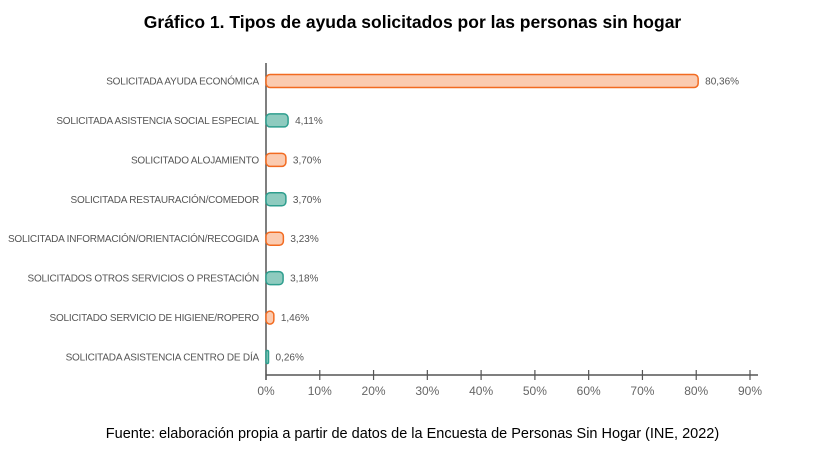  Describe the element at coordinates (374, 391) in the screenshot. I see `x-tick-label: 20%` at that location.